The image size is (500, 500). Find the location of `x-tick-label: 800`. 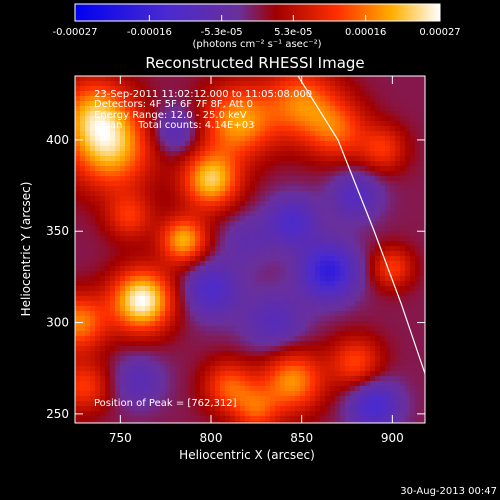

x-tick-label: 800 is located at coordinates (211, 438).